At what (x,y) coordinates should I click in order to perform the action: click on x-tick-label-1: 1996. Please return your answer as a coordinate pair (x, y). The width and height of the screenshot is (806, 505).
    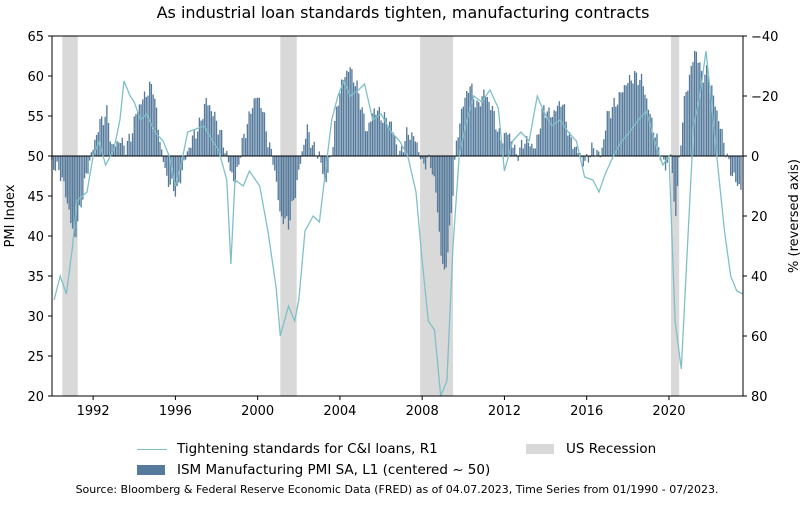
    Looking at the image, I should click on (175, 411).